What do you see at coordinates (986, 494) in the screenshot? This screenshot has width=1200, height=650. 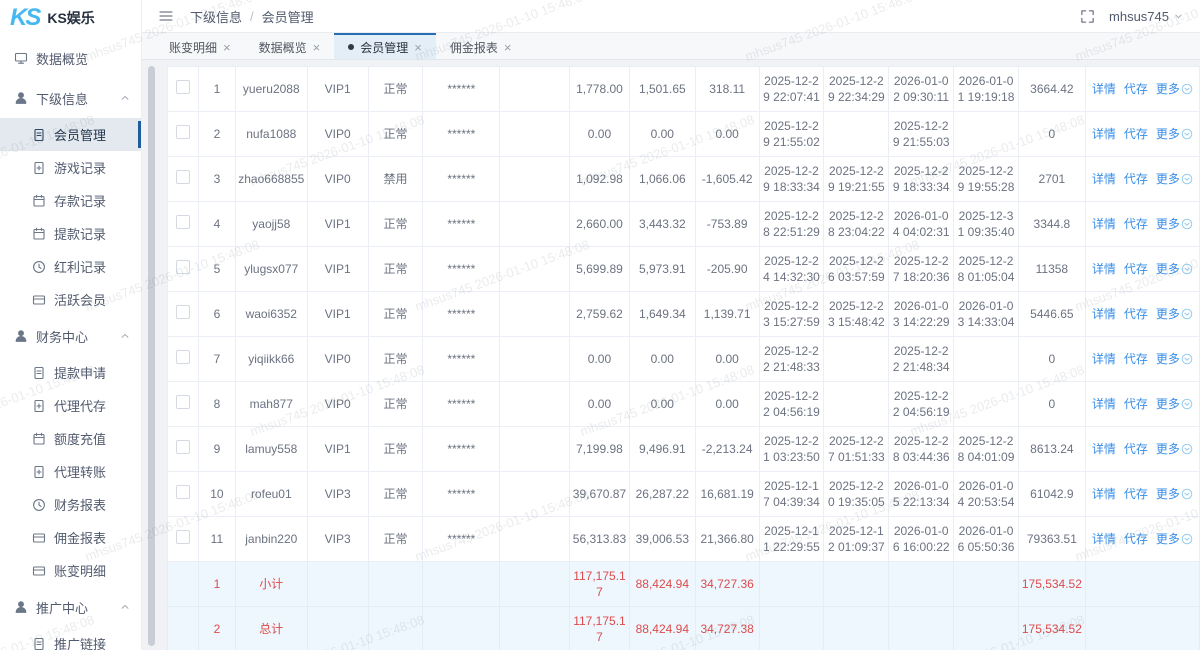 I see `cell-date4: 2026-01-04 20:53:54` at bounding box center [986, 494].